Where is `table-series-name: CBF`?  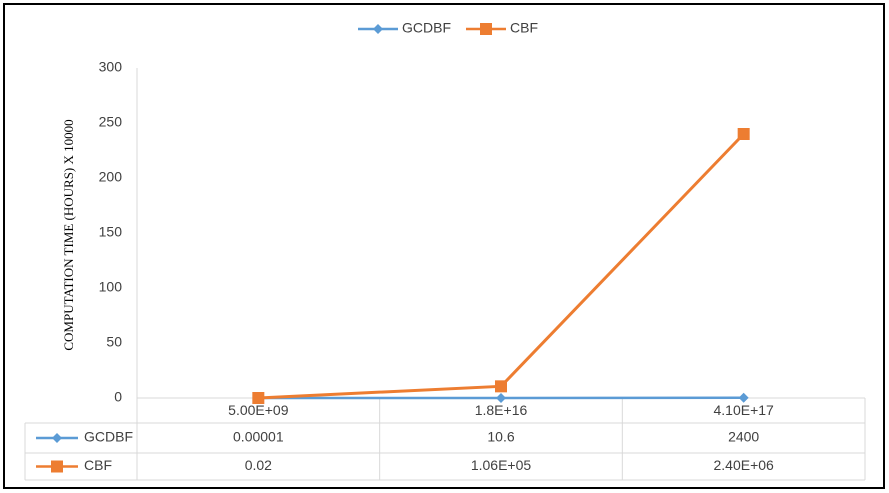
table-series-name: CBF is located at coordinates (98, 465).